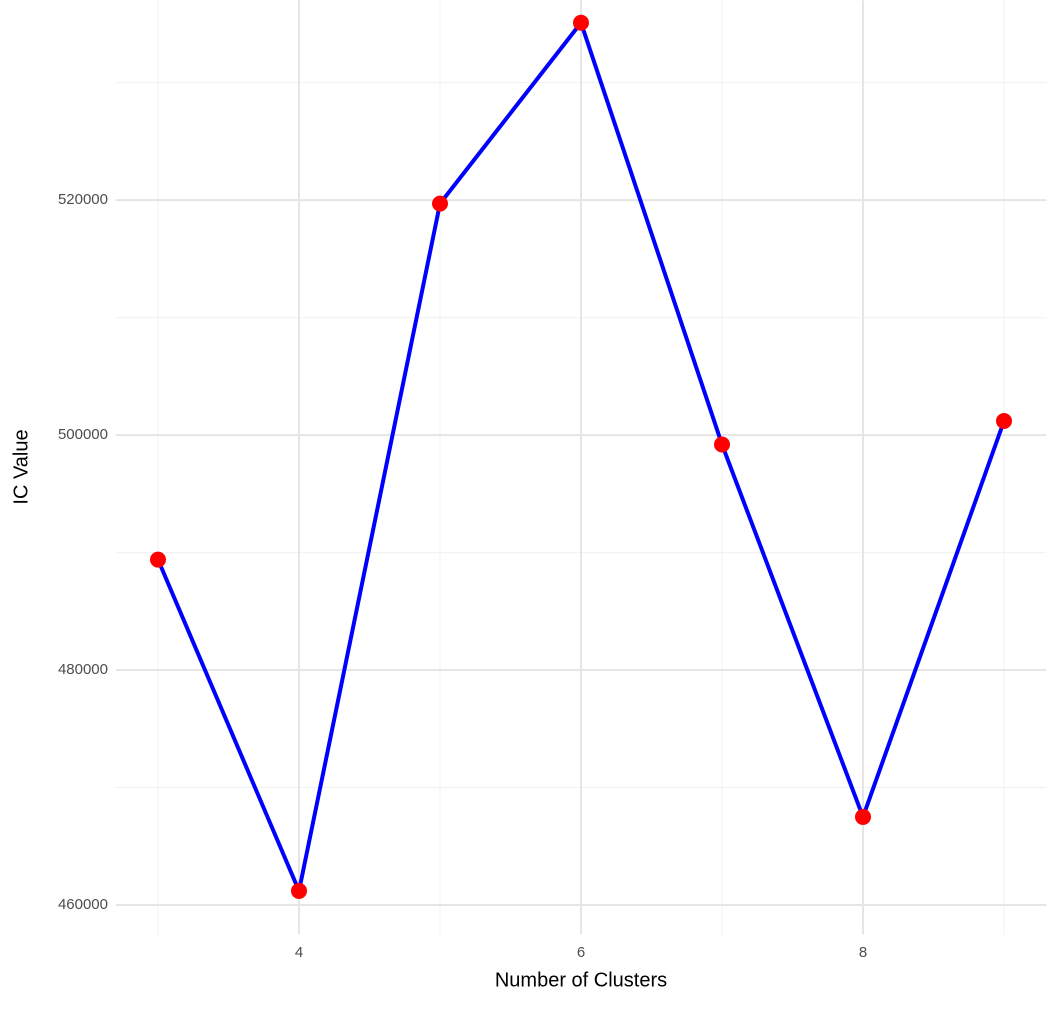  What do you see at coordinates (83, 904) in the screenshot?
I see `y-tick-label: 460000` at bounding box center [83, 904].